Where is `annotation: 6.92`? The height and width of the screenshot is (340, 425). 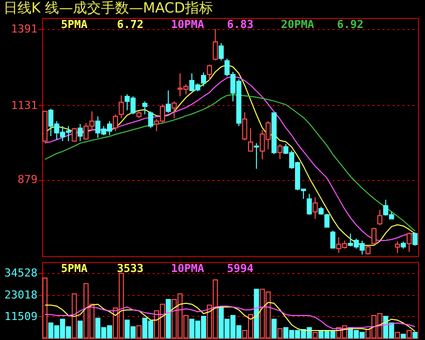
annotation: 6.92 is located at coordinates (350, 24).